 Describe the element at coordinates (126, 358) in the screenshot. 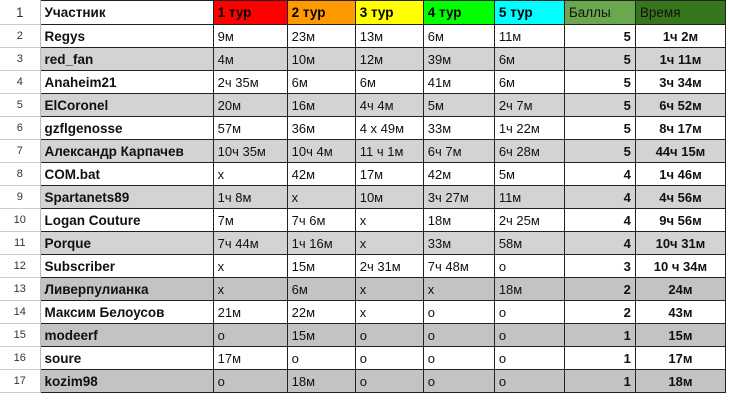

I see `participant-cell: soure` at that location.